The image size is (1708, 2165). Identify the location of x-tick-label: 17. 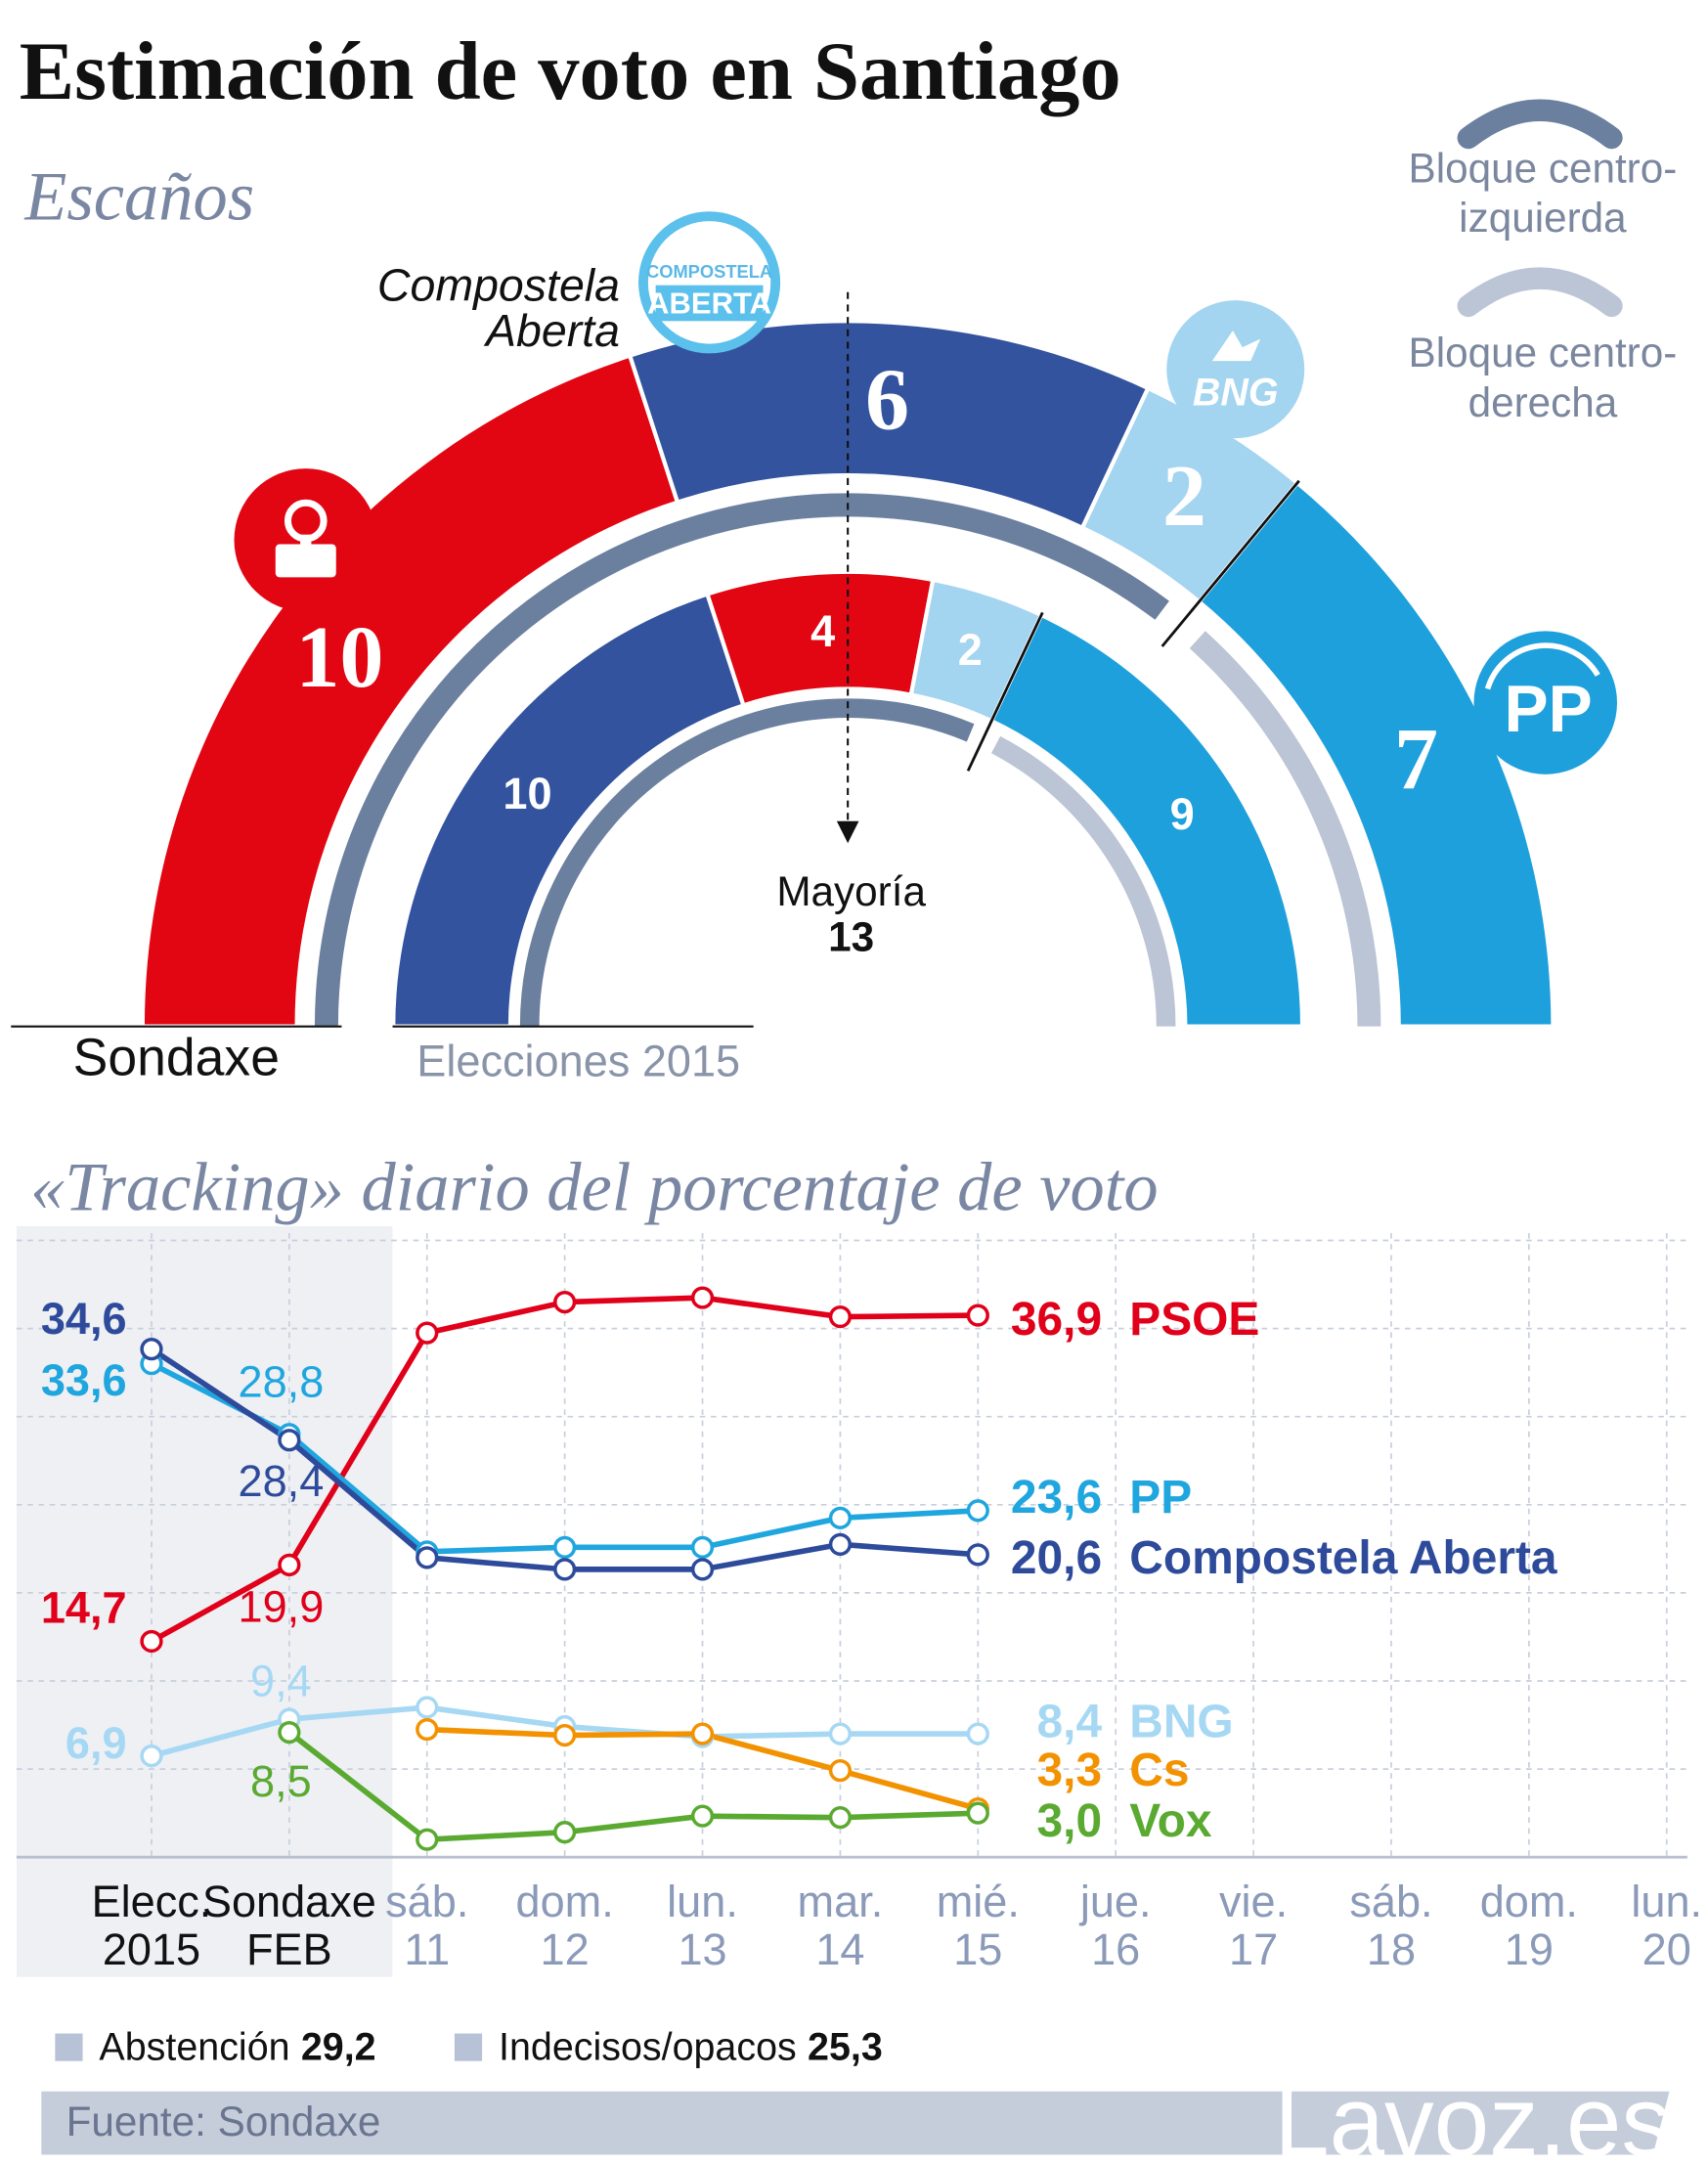
(1253, 1949).